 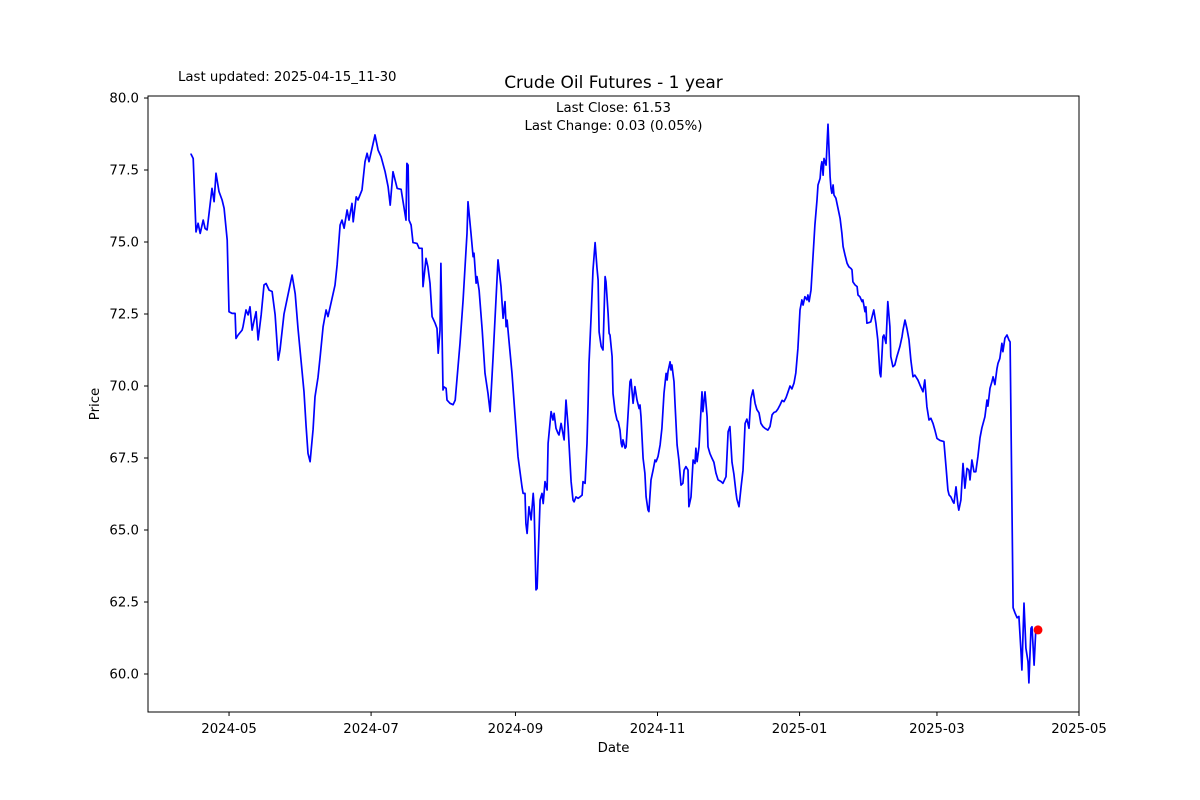 What do you see at coordinates (614, 748) in the screenshot?
I see `x-axis-label: Date` at bounding box center [614, 748].